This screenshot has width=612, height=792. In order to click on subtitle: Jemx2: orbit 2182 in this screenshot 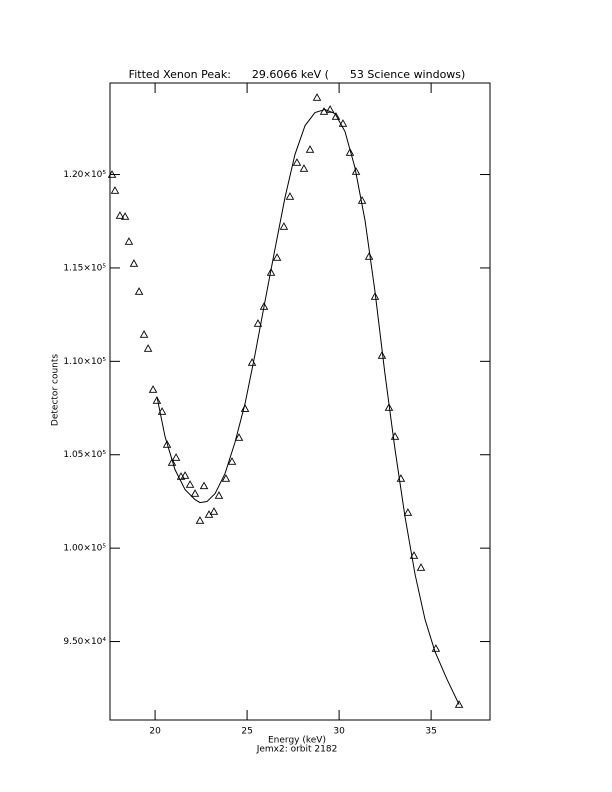, I will do `click(297, 750)`.